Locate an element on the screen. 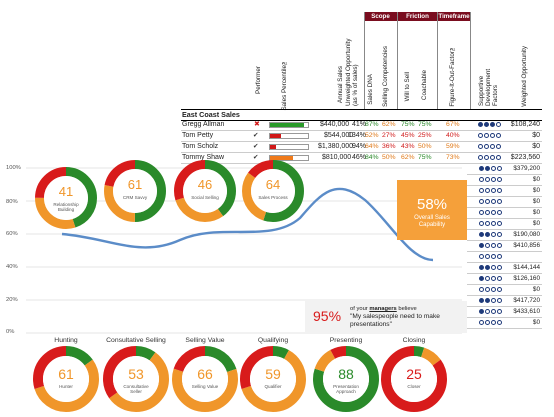  gauge-title: Consultative Selling is located at coordinates (136, 340).